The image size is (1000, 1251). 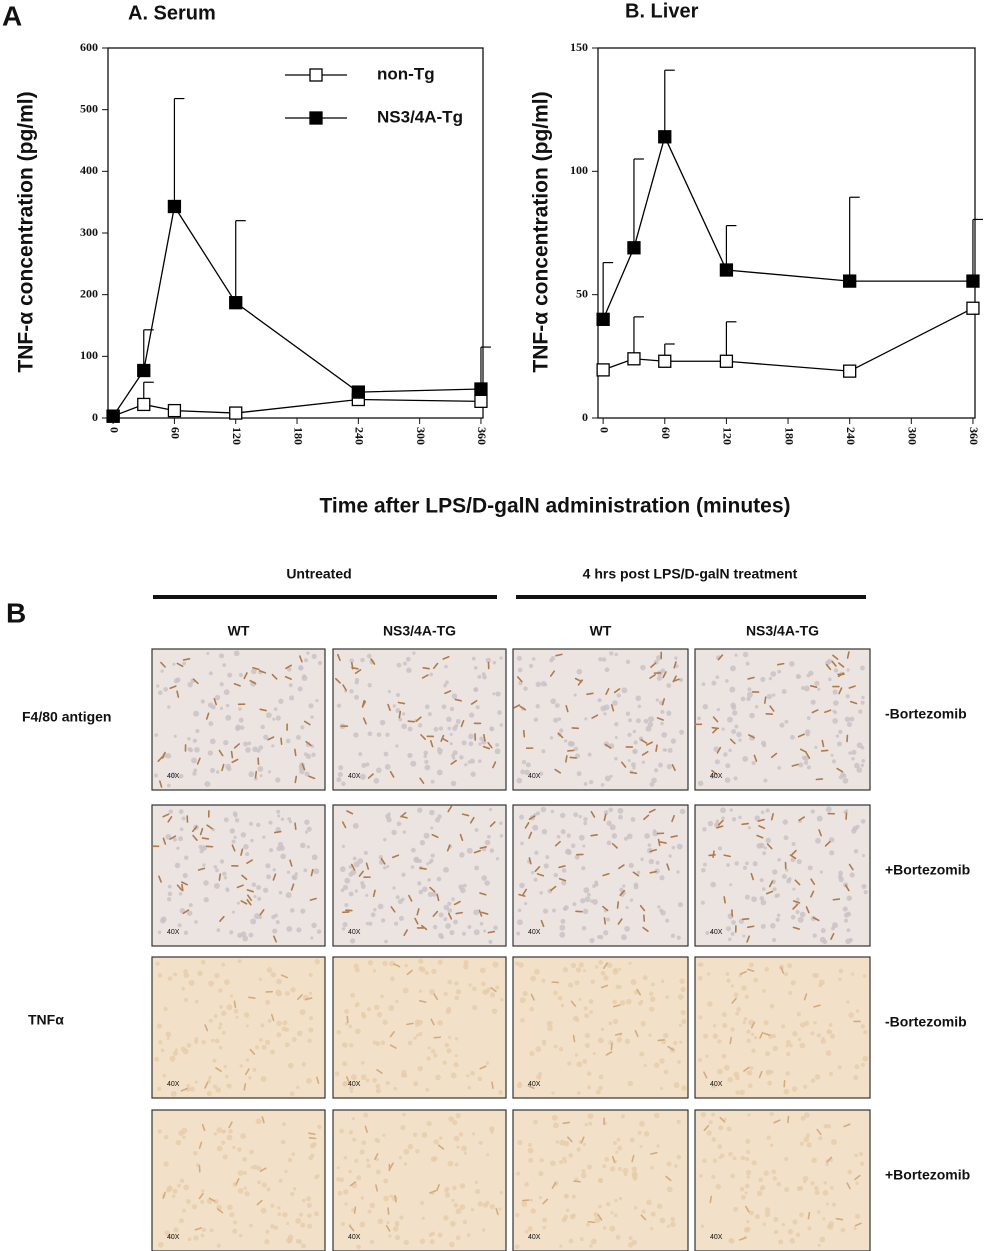 What do you see at coordinates (638, 337) in the screenshot?
I see `error-bar` at bounding box center [638, 337].